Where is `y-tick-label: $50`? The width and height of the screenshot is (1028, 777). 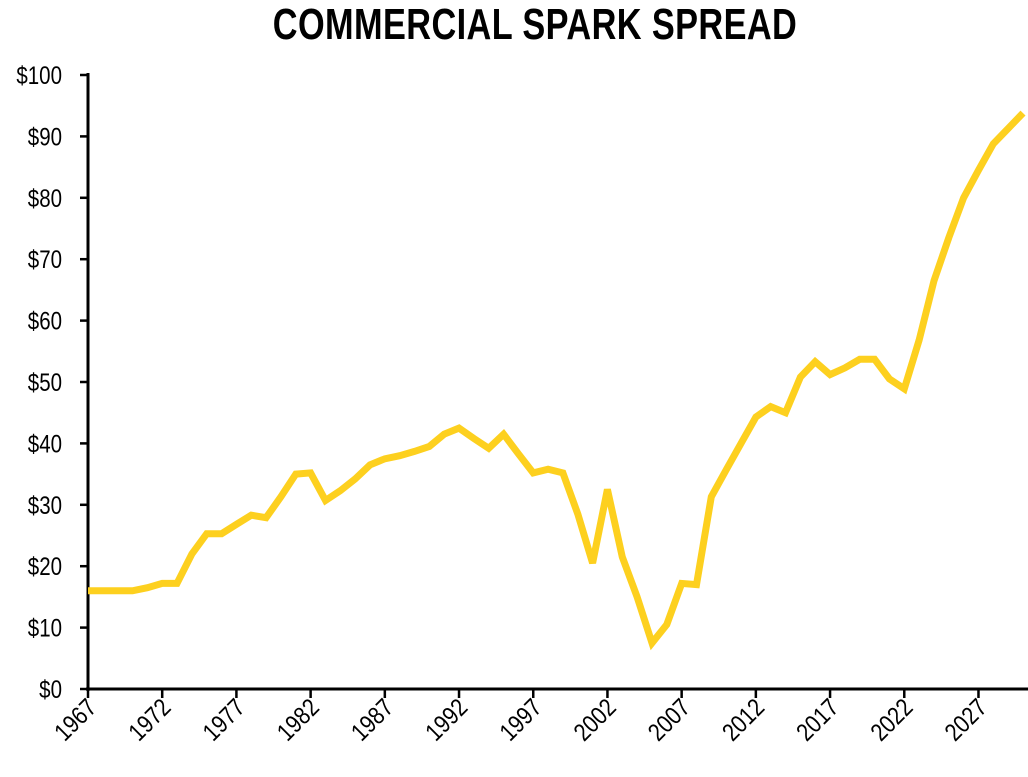 y-tick-label: $50 is located at coordinates (45, 382).